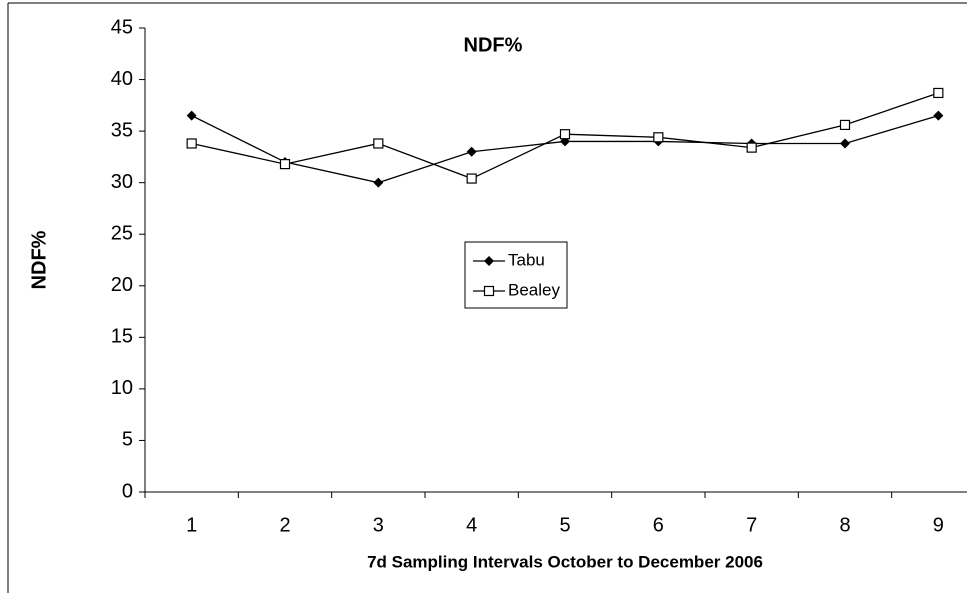 Image resolution: width=967 pixels, height=593 pixels. Describe the element at coordinates (378, 525) in the screenshot. I see `x-tick-label: 3` at that location.